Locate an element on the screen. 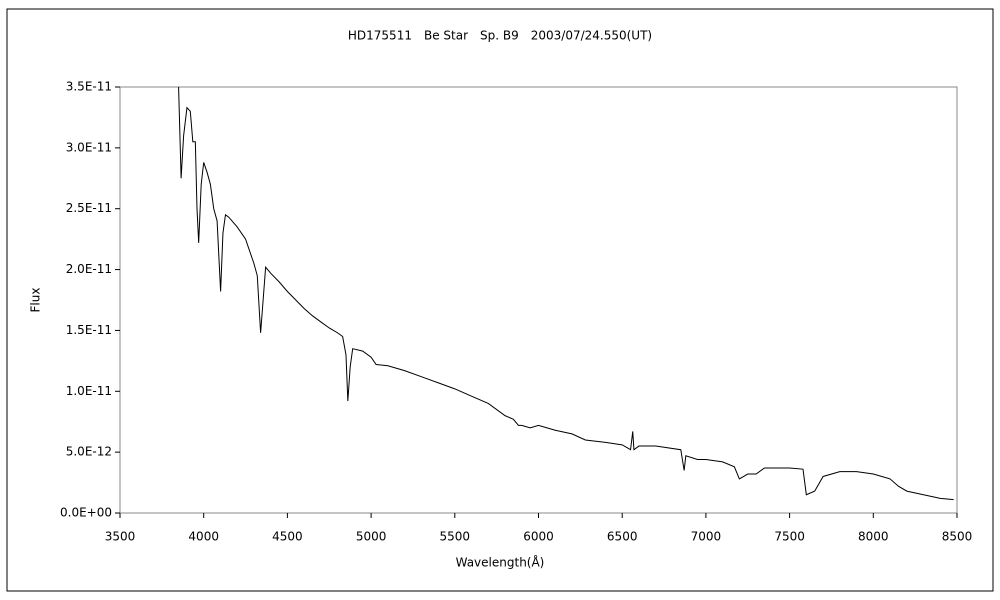  x-tick-label: 3500 is located at coordinates (120, 537).